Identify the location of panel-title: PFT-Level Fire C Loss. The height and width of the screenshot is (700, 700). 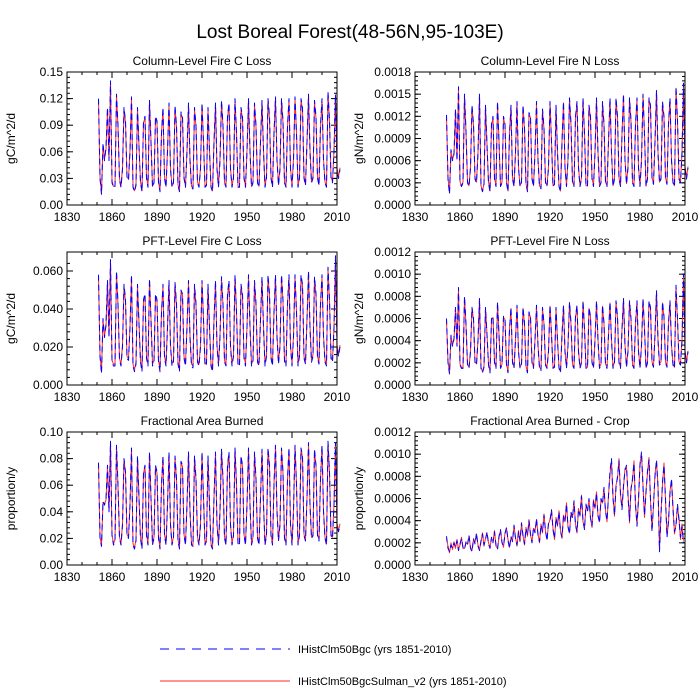
(201, 241).